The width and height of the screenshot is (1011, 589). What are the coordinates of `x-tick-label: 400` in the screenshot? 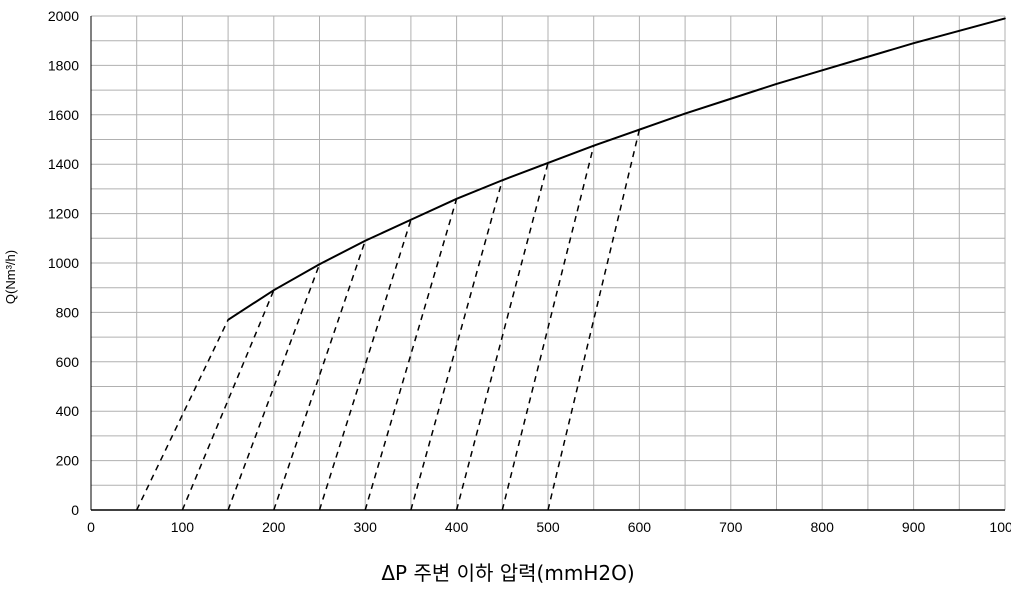 It's located at (457, 527).